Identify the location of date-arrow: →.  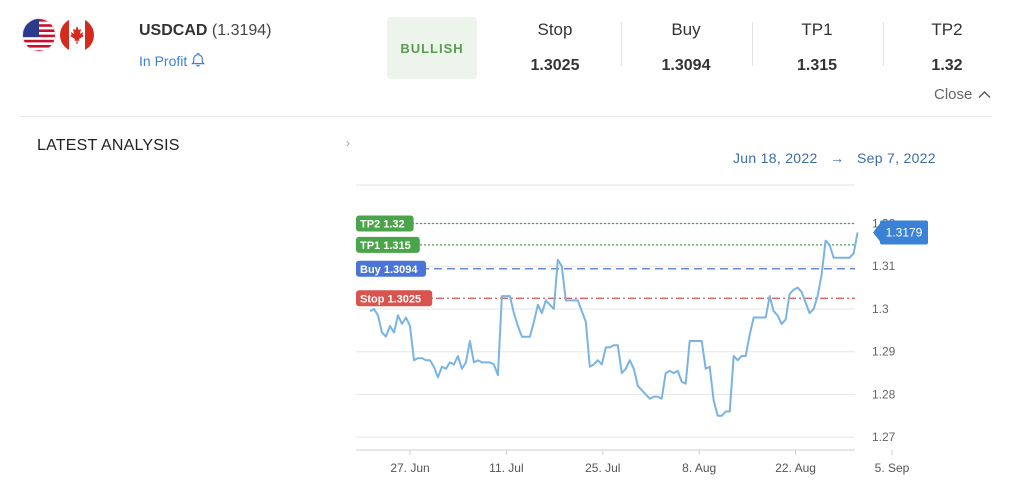
(837, 158).